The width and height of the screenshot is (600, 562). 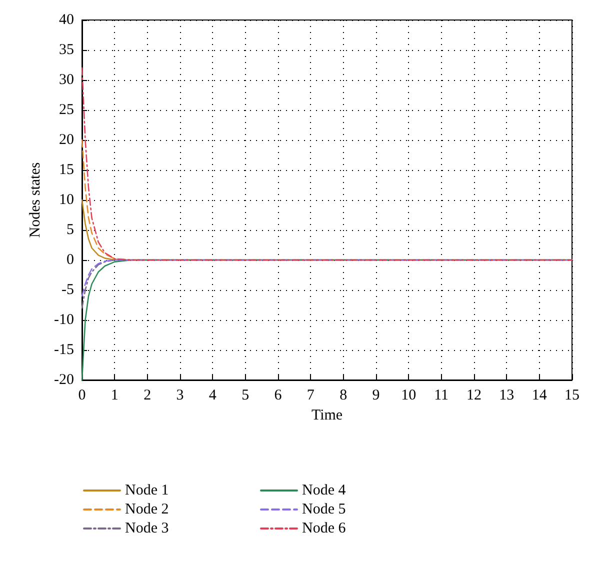 I want to click on x-tick-label: 13, so click(x=506, y=396).